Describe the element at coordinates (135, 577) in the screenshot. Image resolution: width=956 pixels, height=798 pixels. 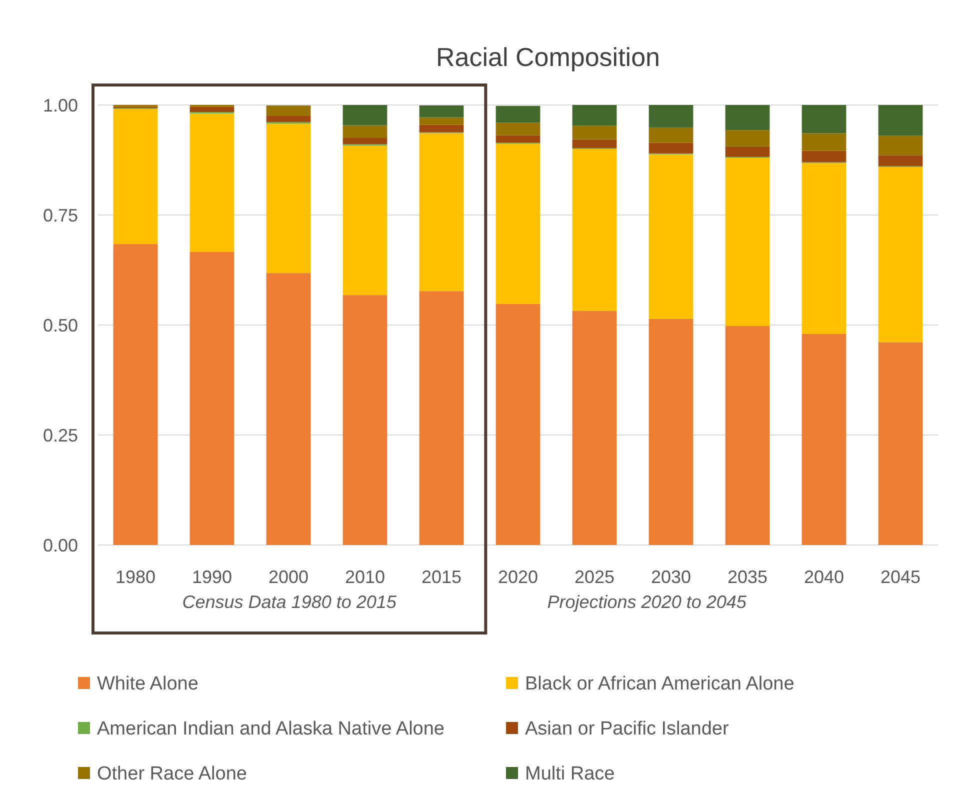
I see `x-tick-label: 1980` at that location.